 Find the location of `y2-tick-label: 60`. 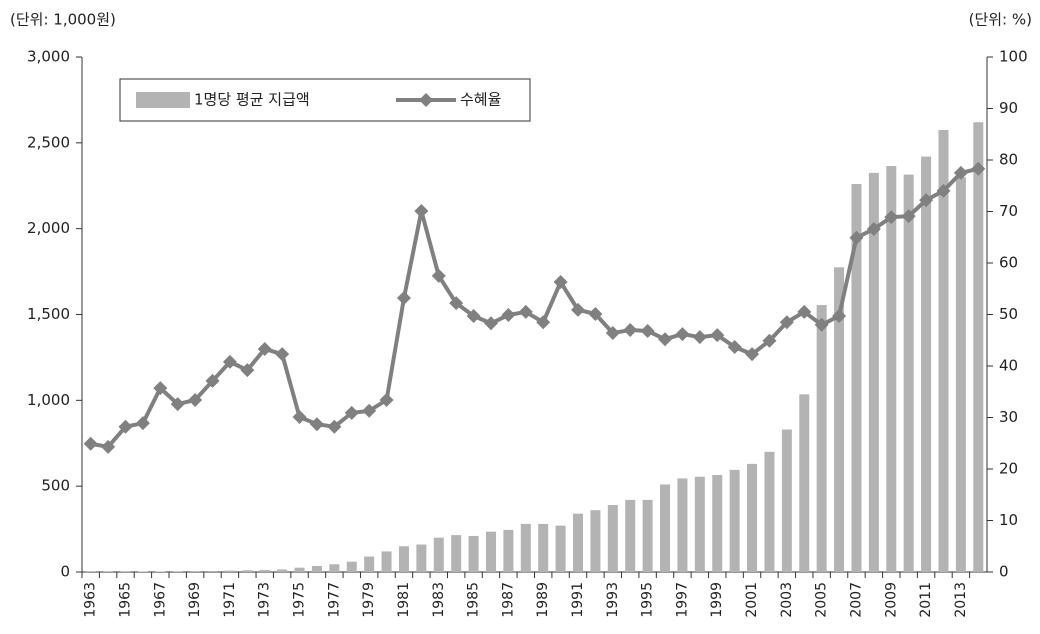

y2-tick-label: 60 is located at coordinates (1008, 263).